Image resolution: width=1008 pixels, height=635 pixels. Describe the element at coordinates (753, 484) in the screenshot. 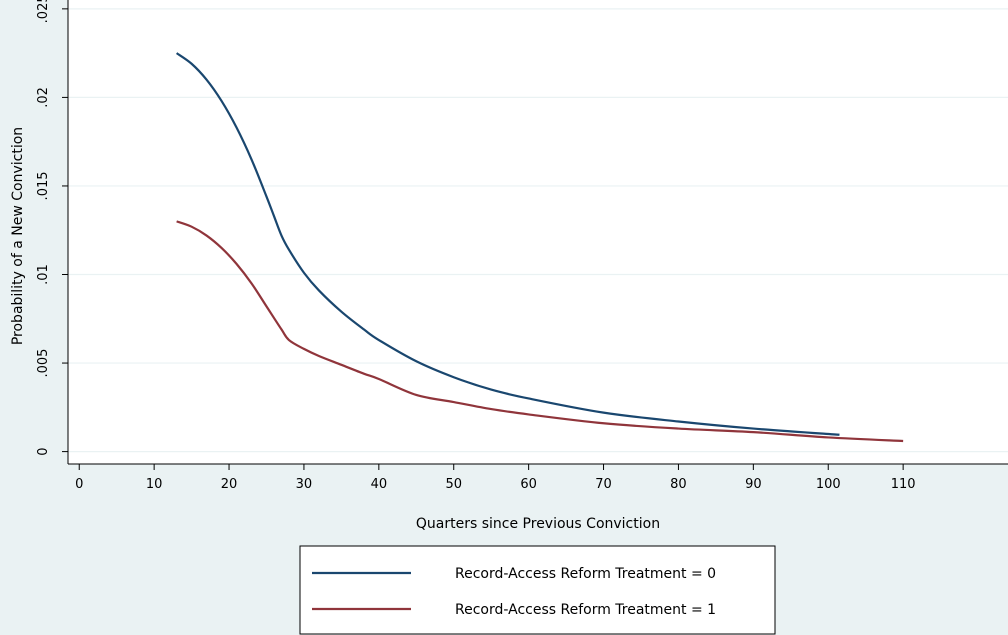

I see `x-tick-label: 90` at that location.